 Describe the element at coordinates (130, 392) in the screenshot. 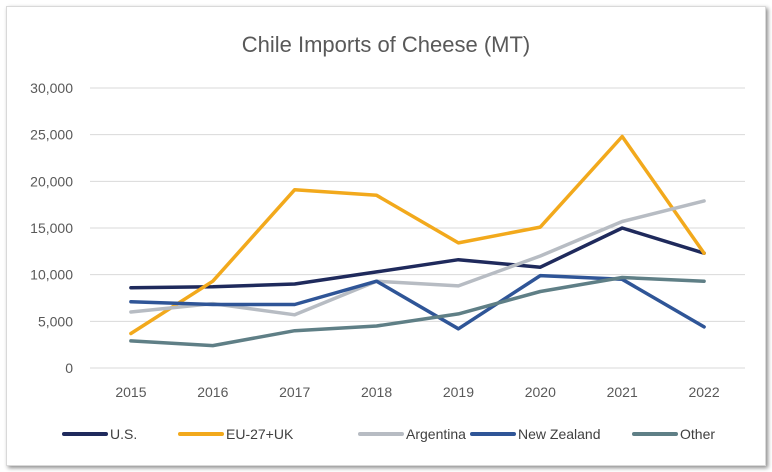

I see `x-tick-label: 2015` at that location.